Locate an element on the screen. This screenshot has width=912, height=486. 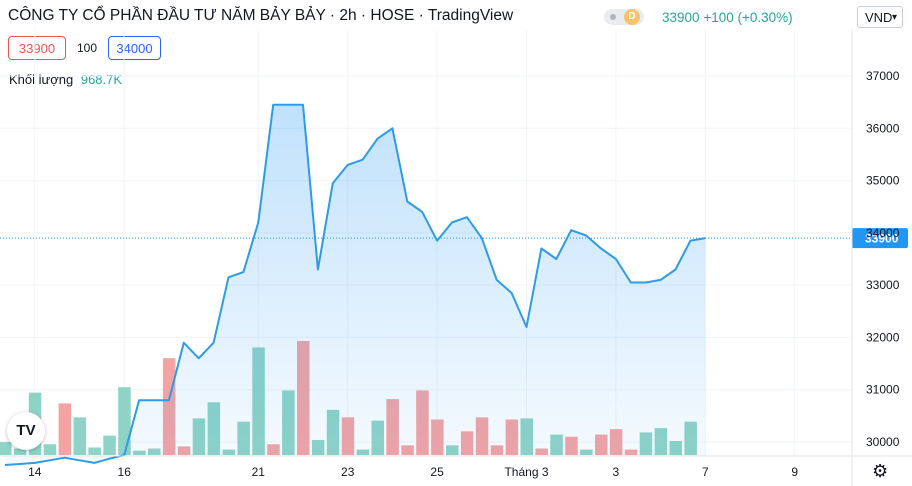
y-tick-label: 33000 is located at coordinates (883, 285).